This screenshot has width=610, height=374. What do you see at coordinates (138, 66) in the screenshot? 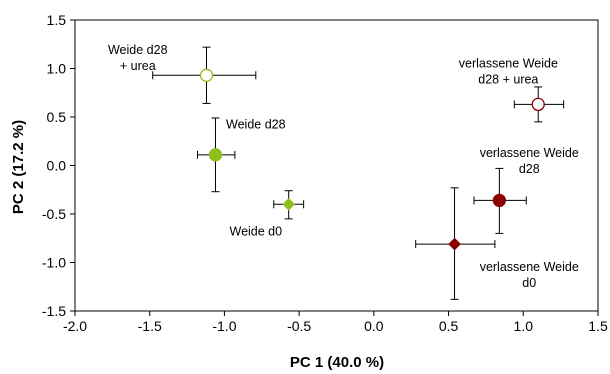
I see `annotation-line: + urea` at bounding box center [138, 66].